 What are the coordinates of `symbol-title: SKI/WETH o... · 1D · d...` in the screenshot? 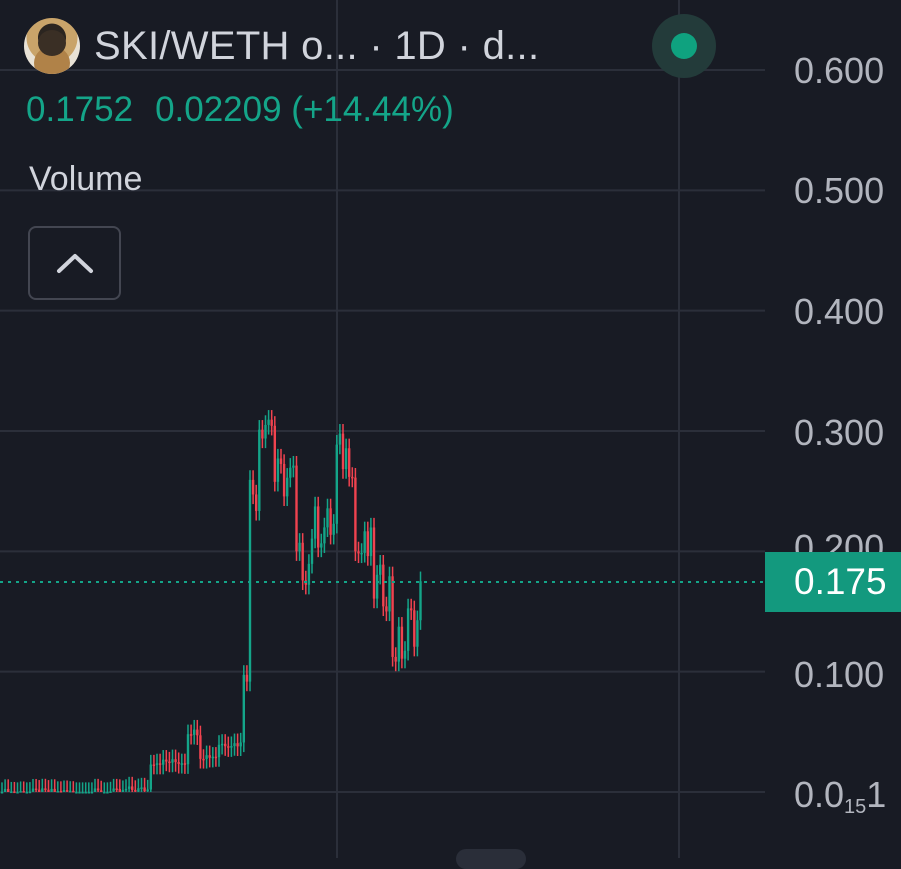 It's located at (317, 45).